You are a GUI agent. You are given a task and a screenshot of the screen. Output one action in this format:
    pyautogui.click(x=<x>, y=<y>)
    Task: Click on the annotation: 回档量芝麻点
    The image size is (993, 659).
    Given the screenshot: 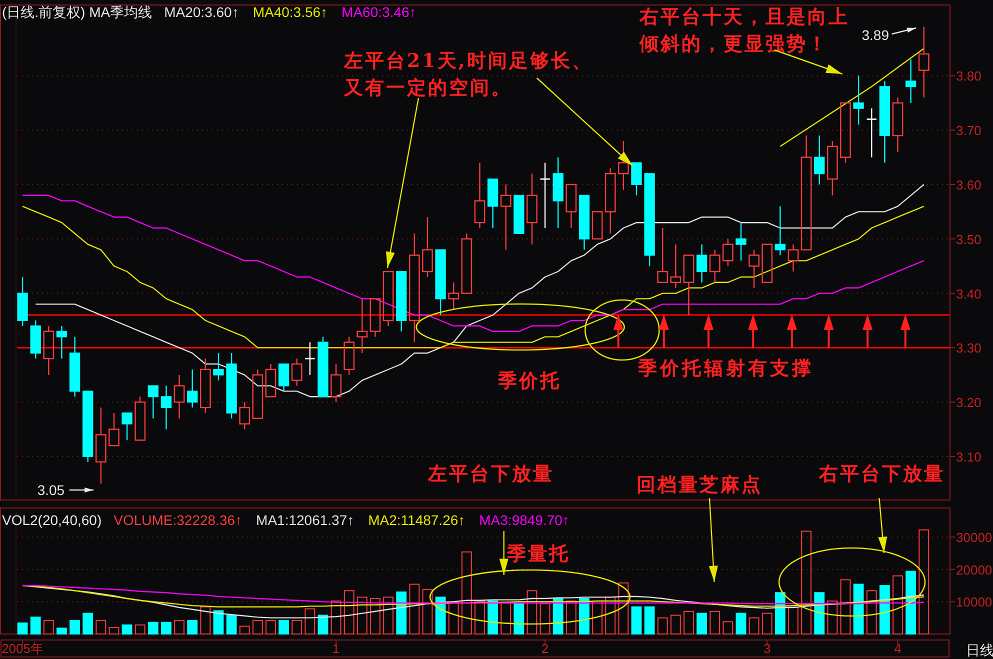 What is the action you would take?
    pyautogui.click(x=699, y=485)
    